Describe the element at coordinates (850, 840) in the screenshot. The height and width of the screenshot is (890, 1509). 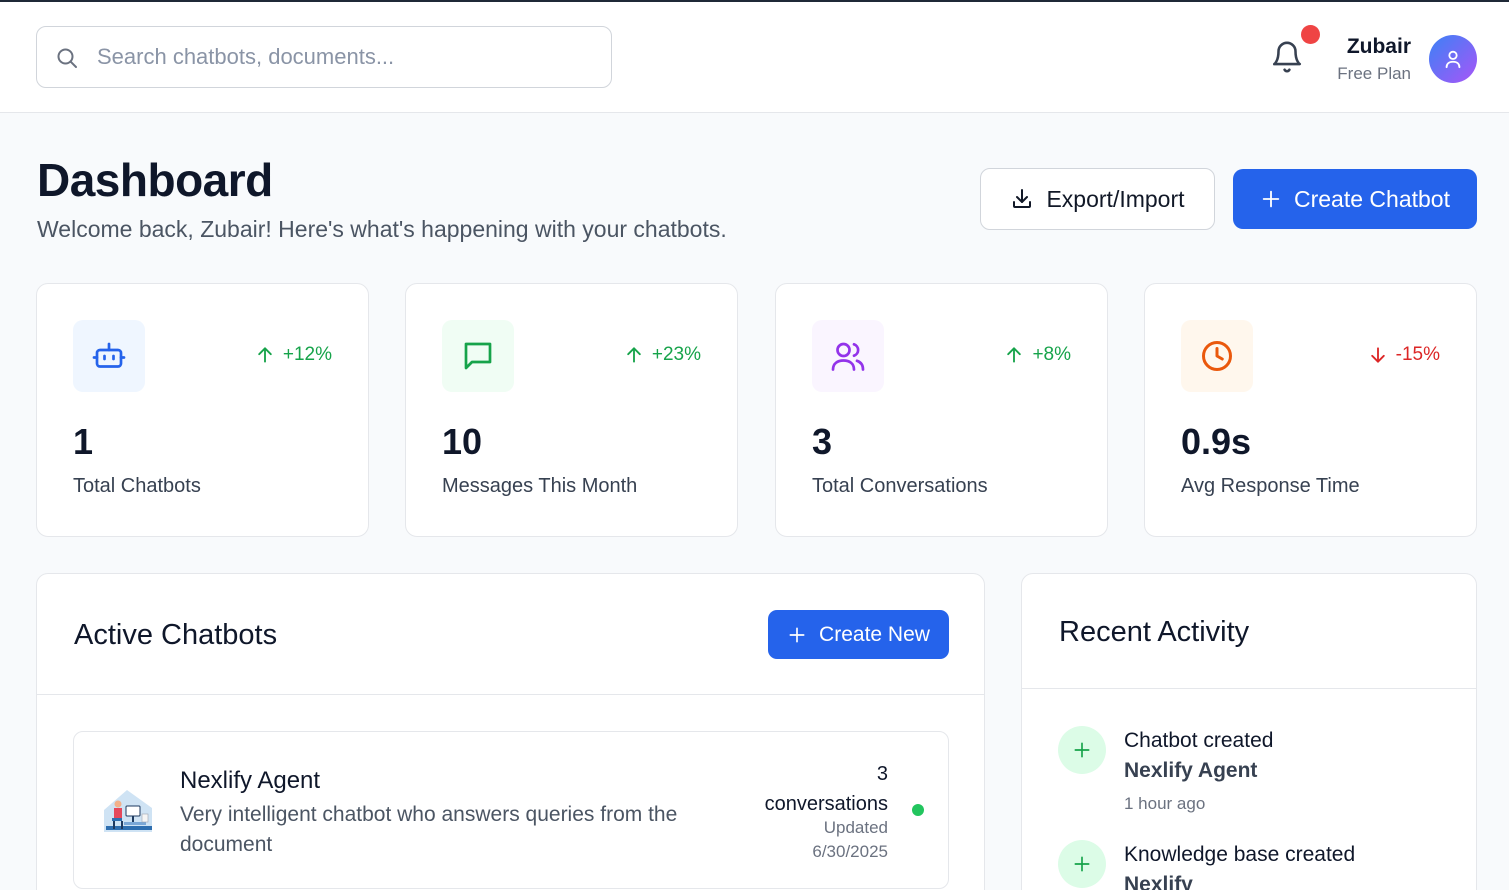
I see `chatbot-updated: Updated 6/30/2025` at that location.